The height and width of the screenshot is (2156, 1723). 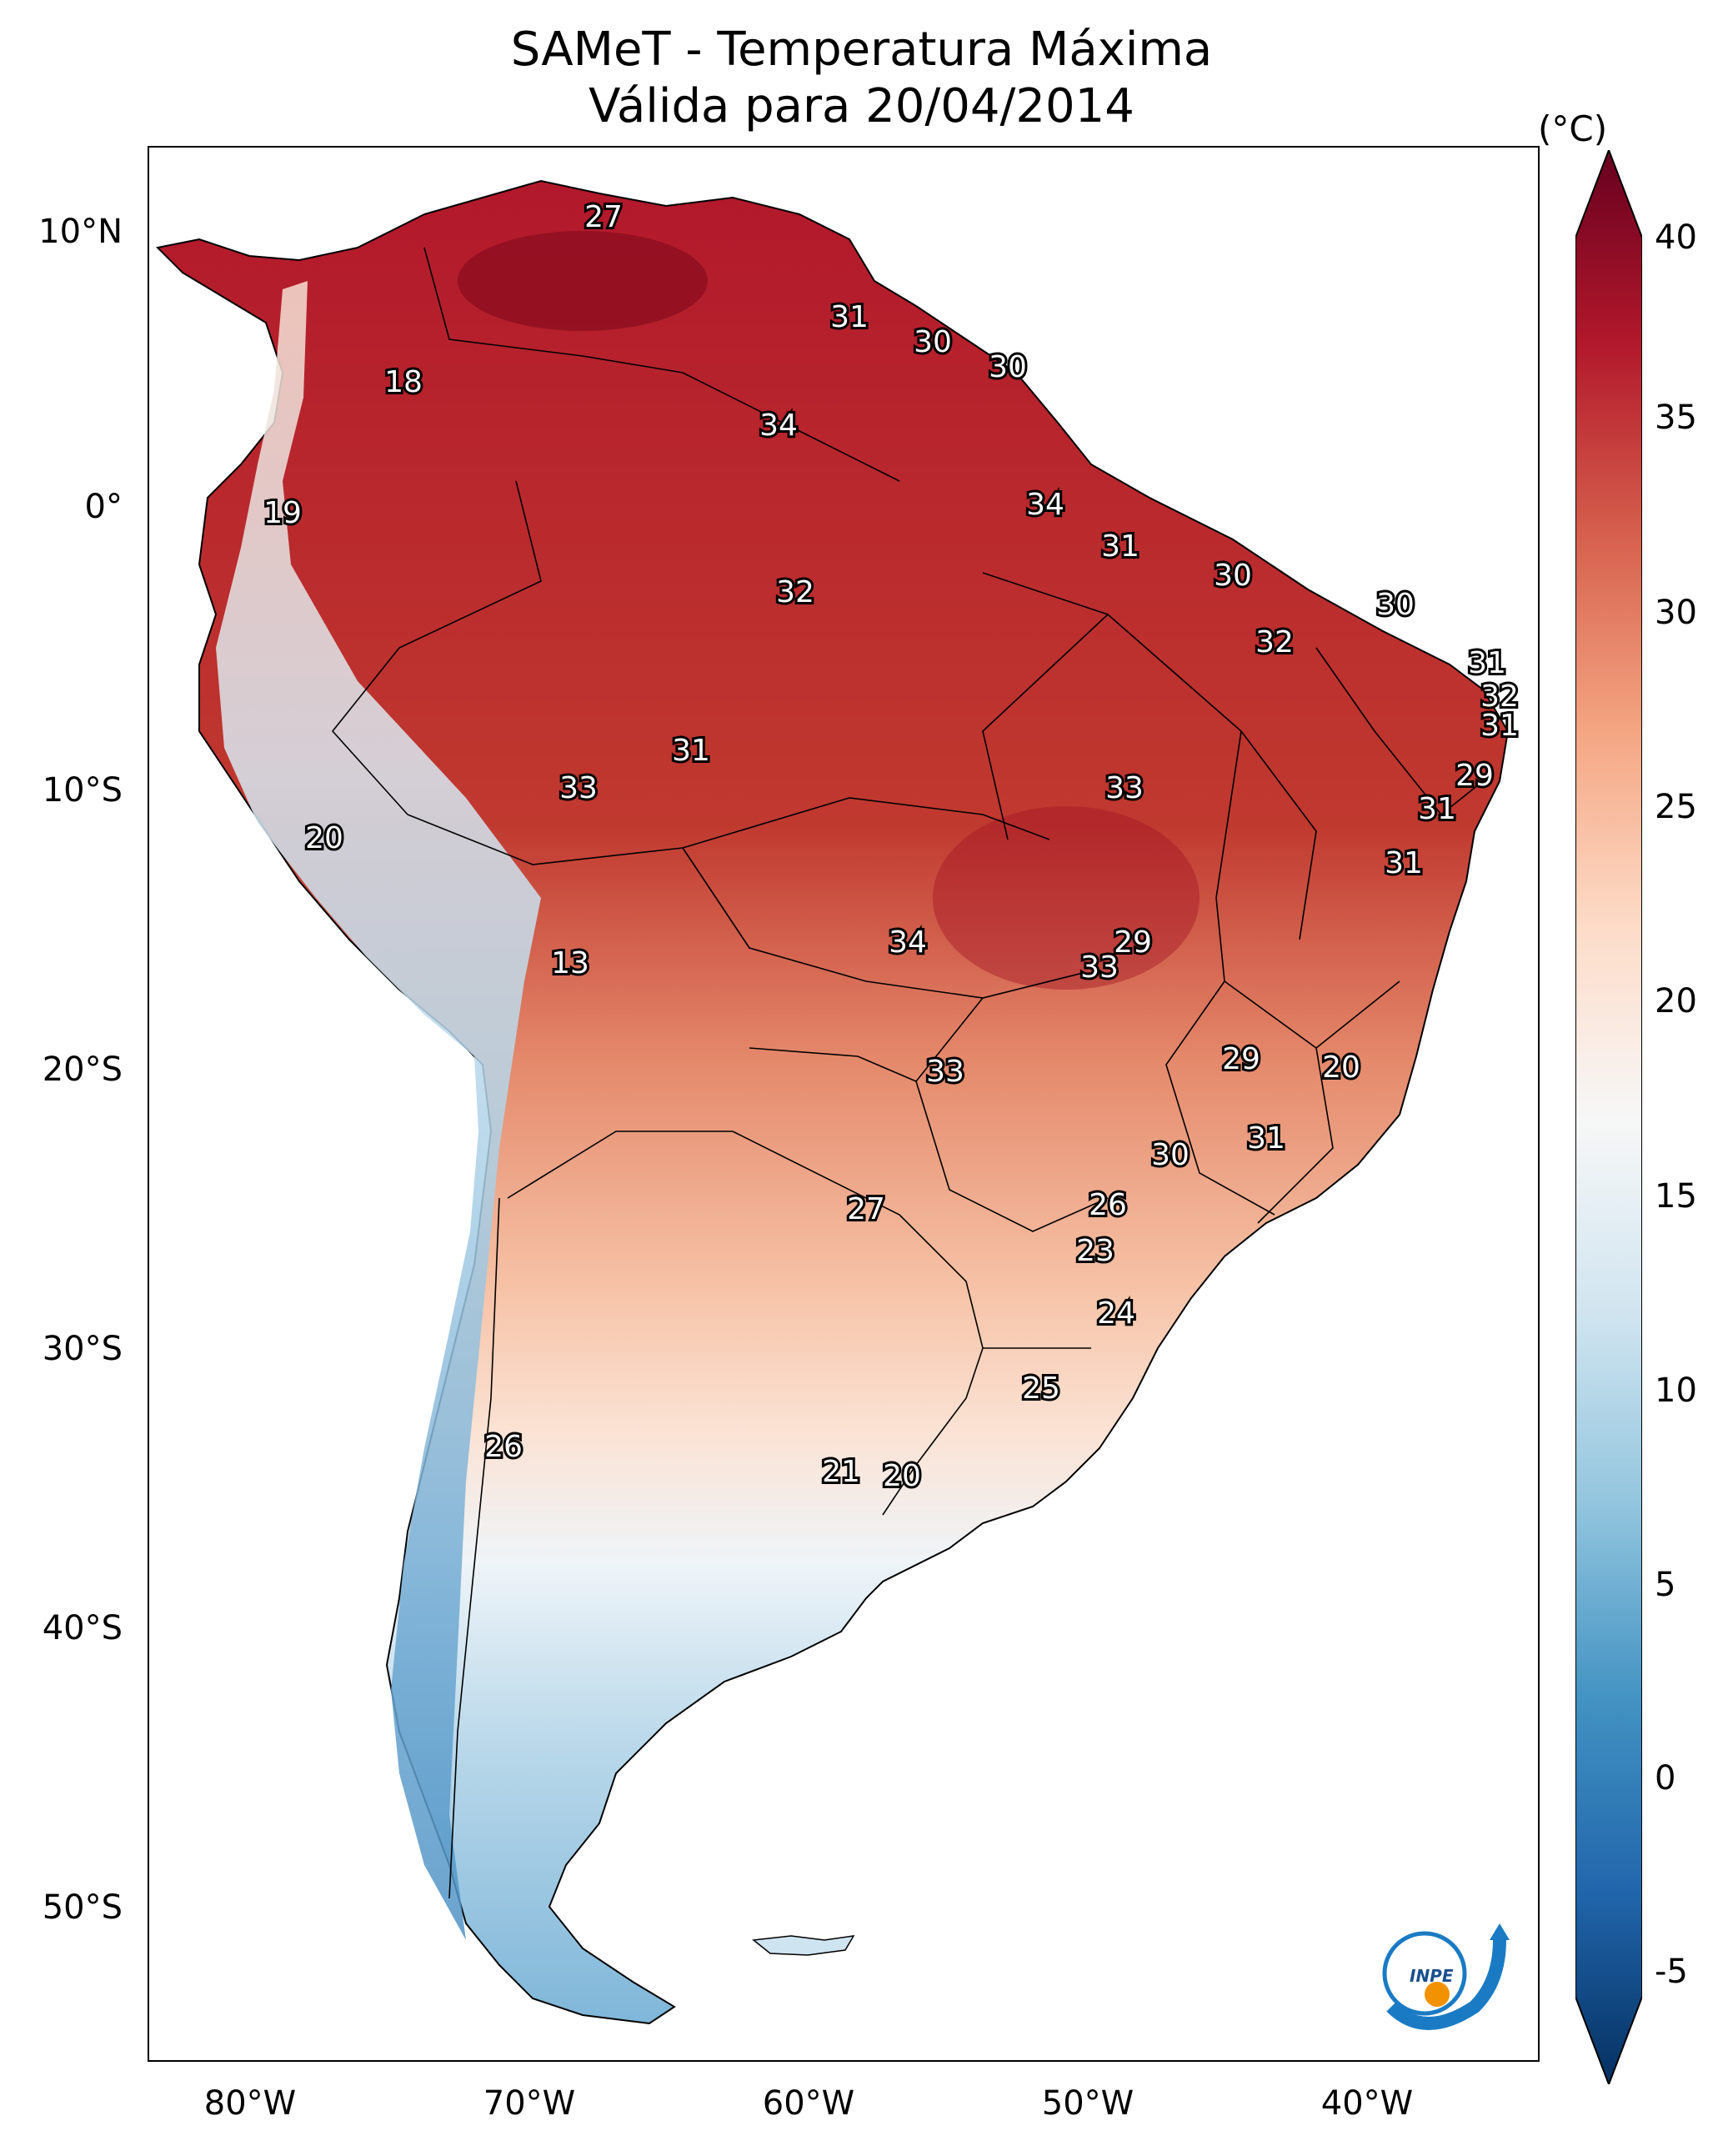 I want to click on colorbar-tick: 35, so click(x=1676, y=418).